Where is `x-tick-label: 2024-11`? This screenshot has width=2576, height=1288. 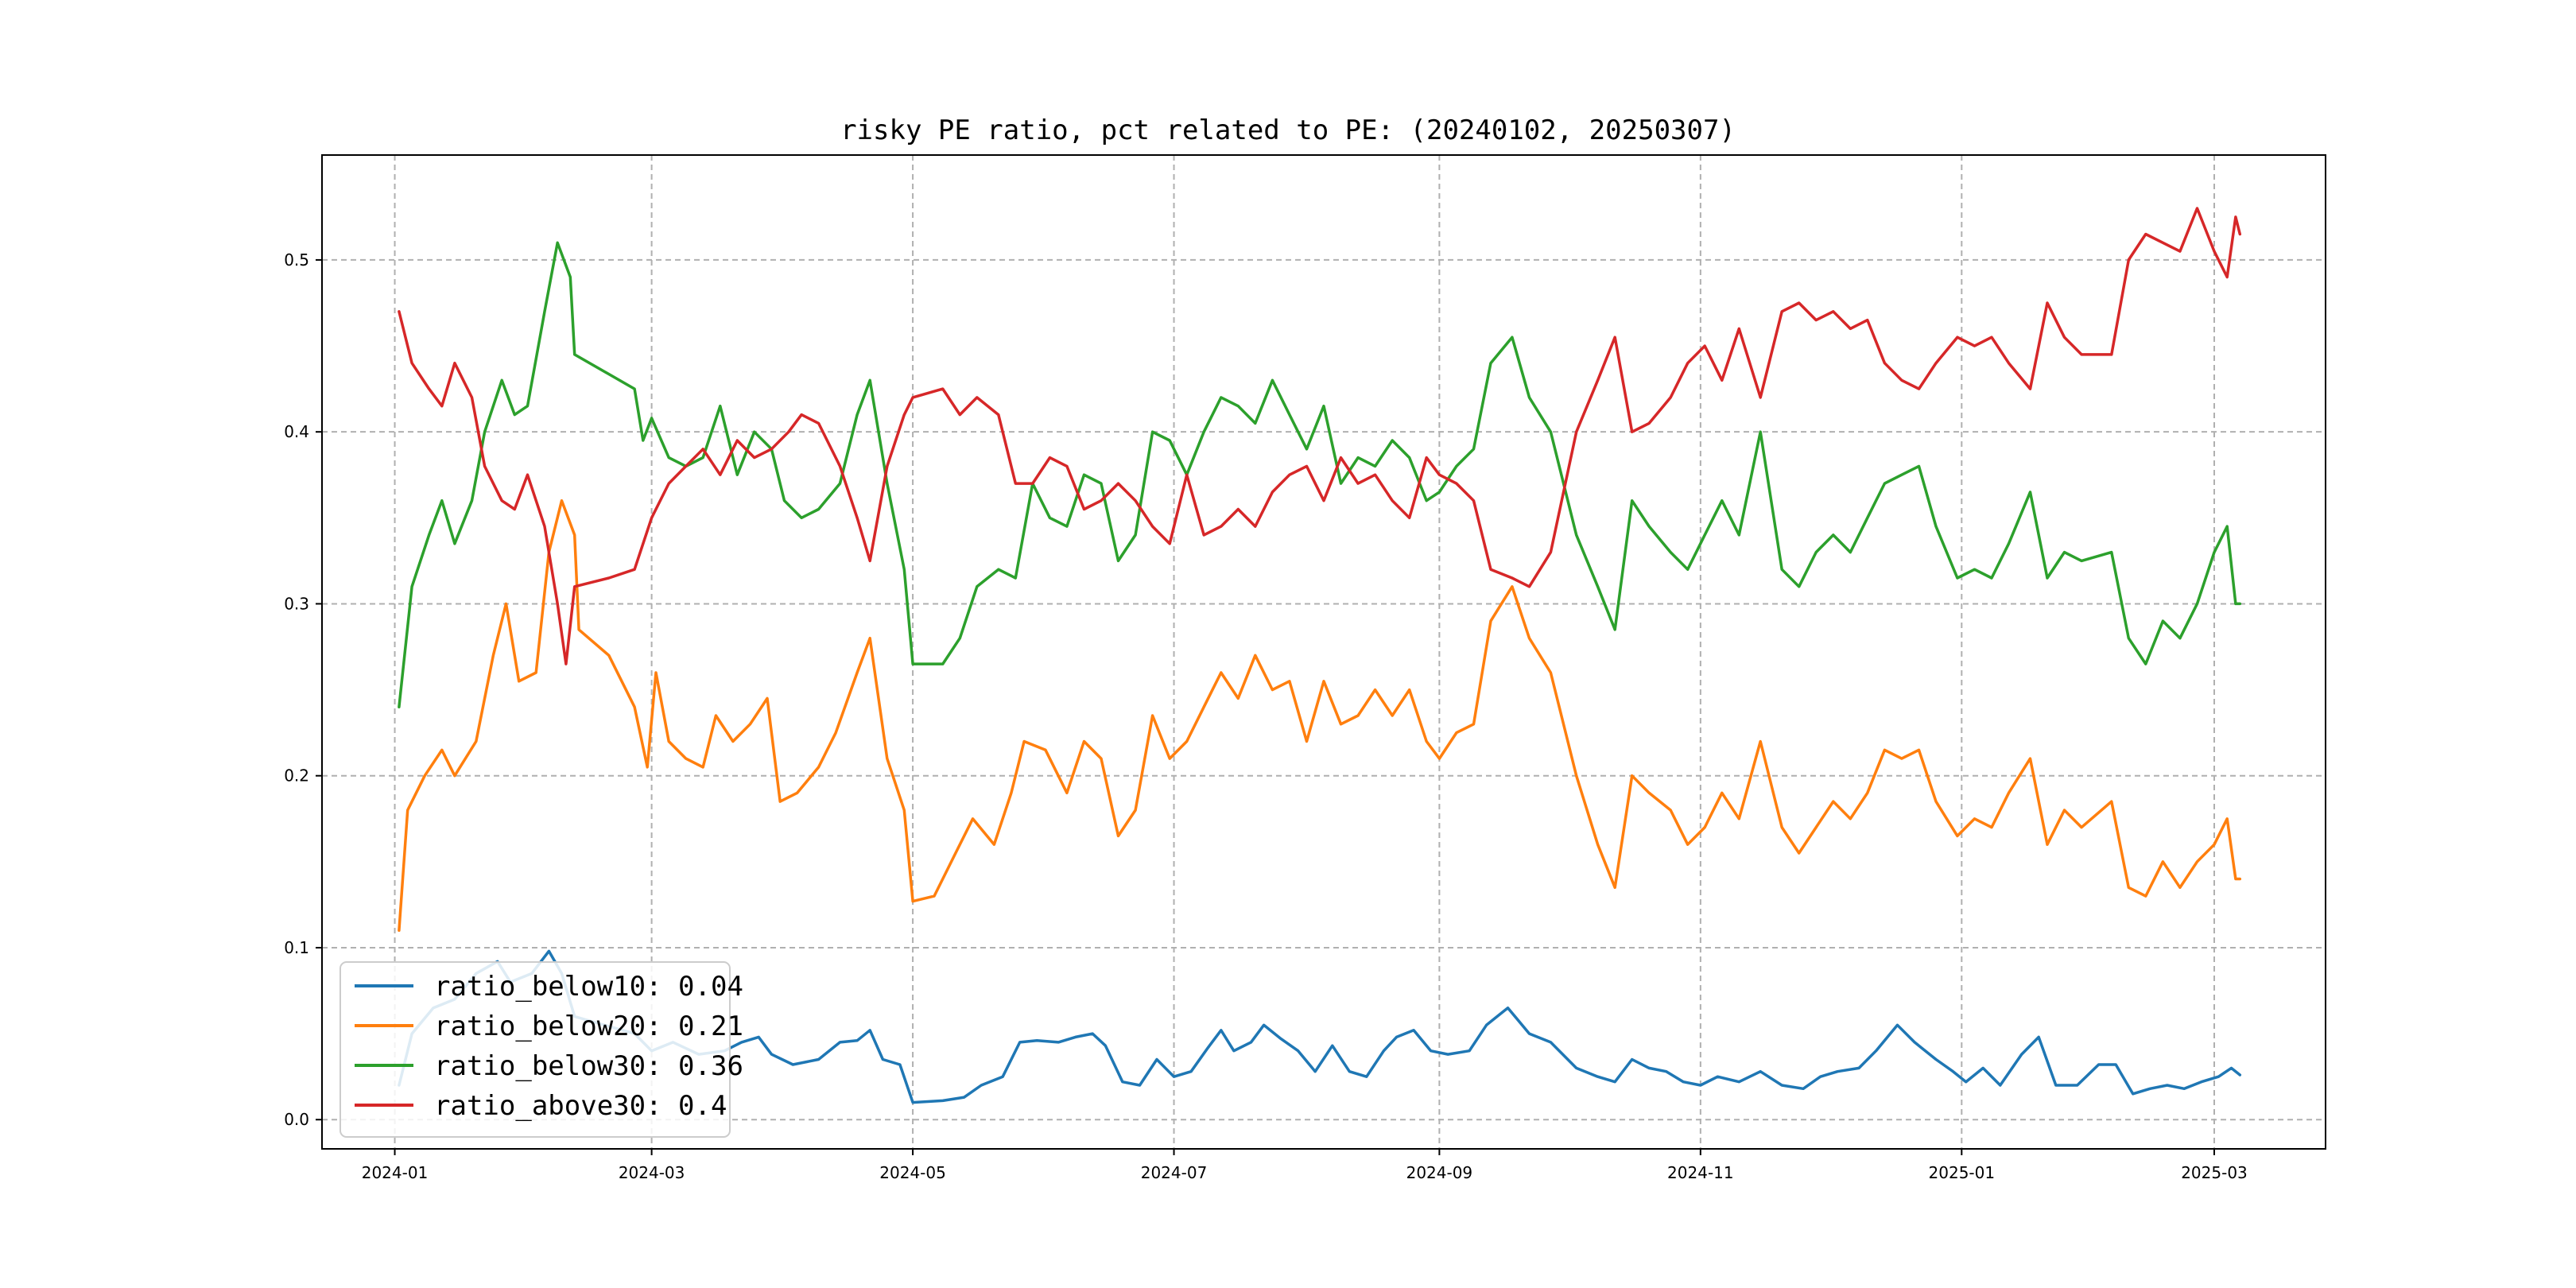 x-tick-label: 2024-11 is located at coordinates (1700, 1172).